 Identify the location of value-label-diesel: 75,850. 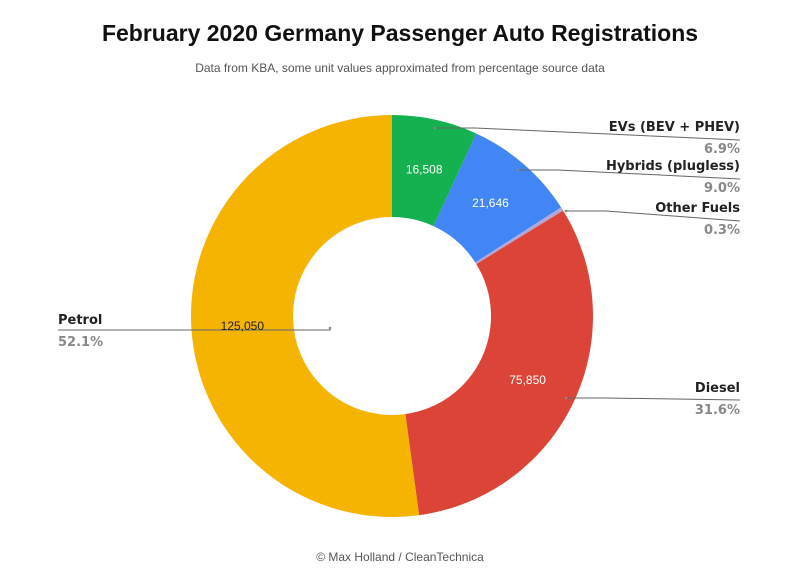
(527, 380).